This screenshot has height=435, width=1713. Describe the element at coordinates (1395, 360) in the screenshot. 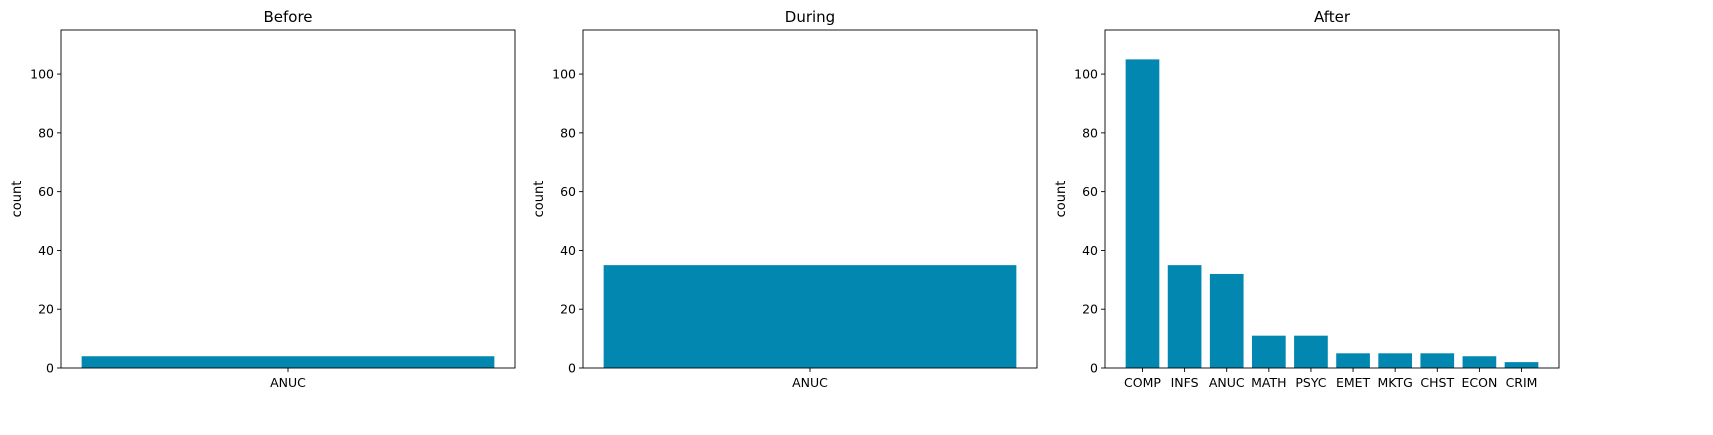

I see `bar-mktg` at that location.